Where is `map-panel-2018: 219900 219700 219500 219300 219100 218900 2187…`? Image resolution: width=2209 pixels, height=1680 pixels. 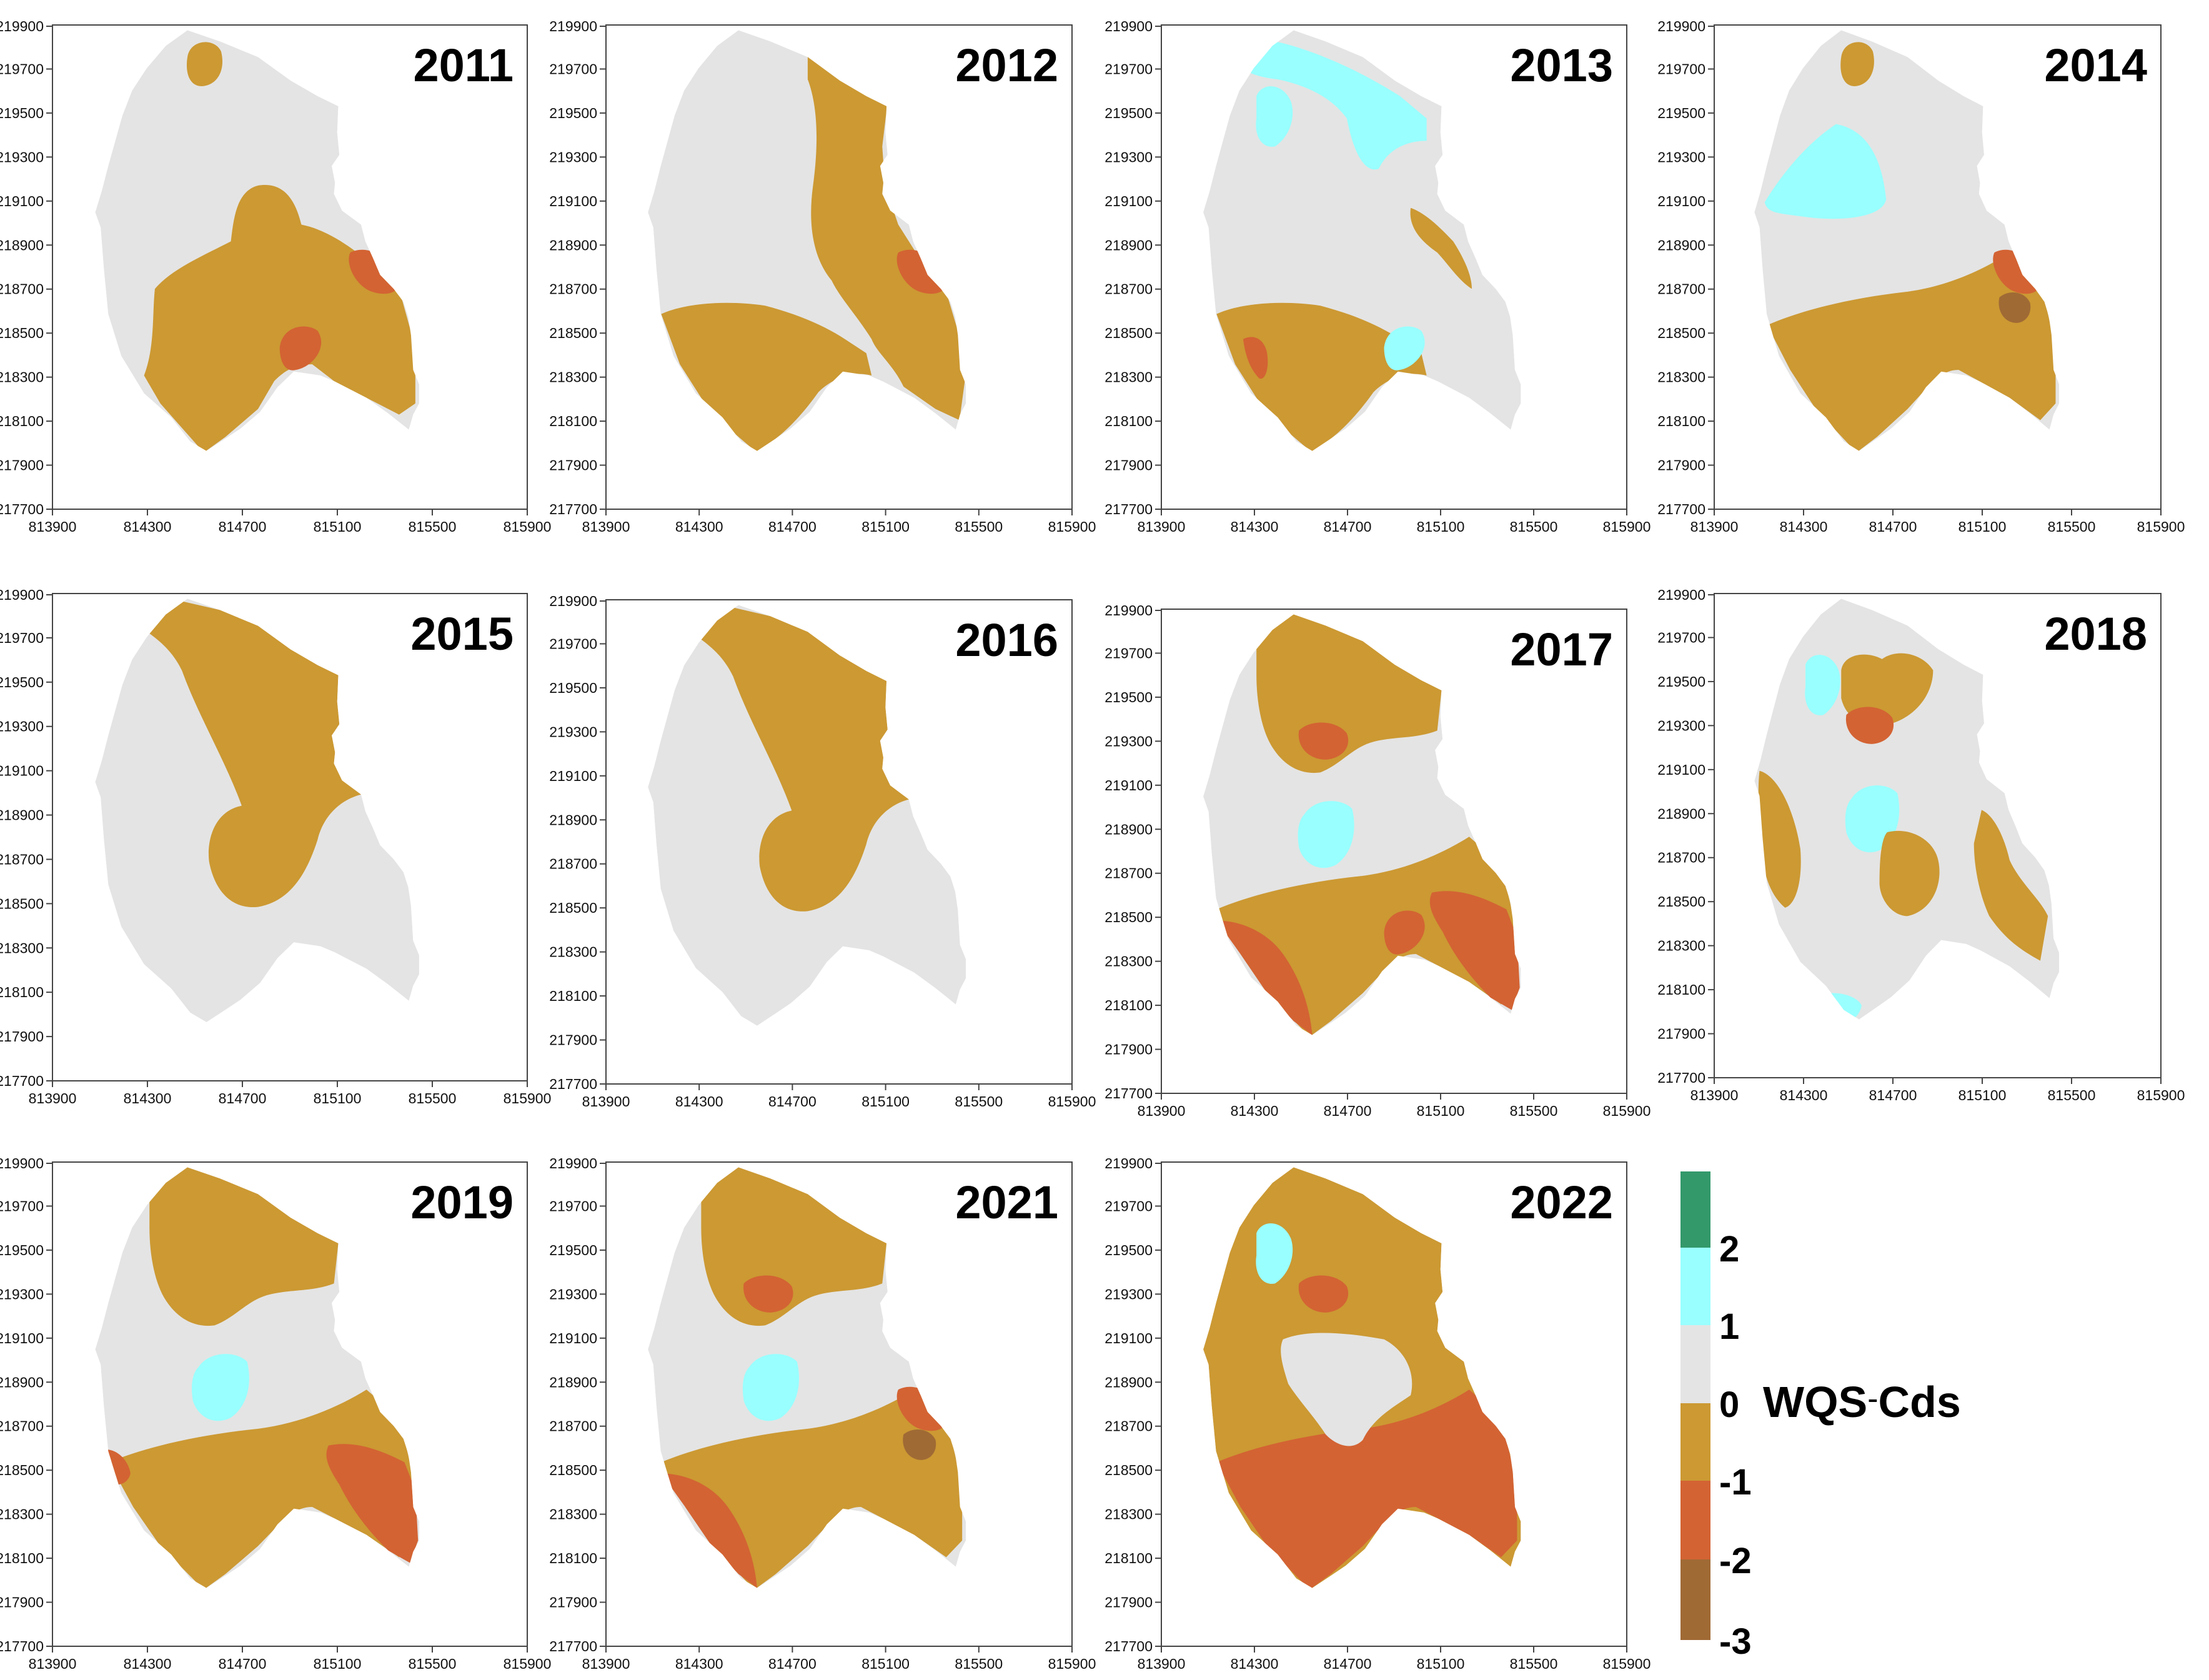
map-panel-2018: 219900 219700 219500 219300 219100 218900 2187… is located at coordinates (1921, 845).